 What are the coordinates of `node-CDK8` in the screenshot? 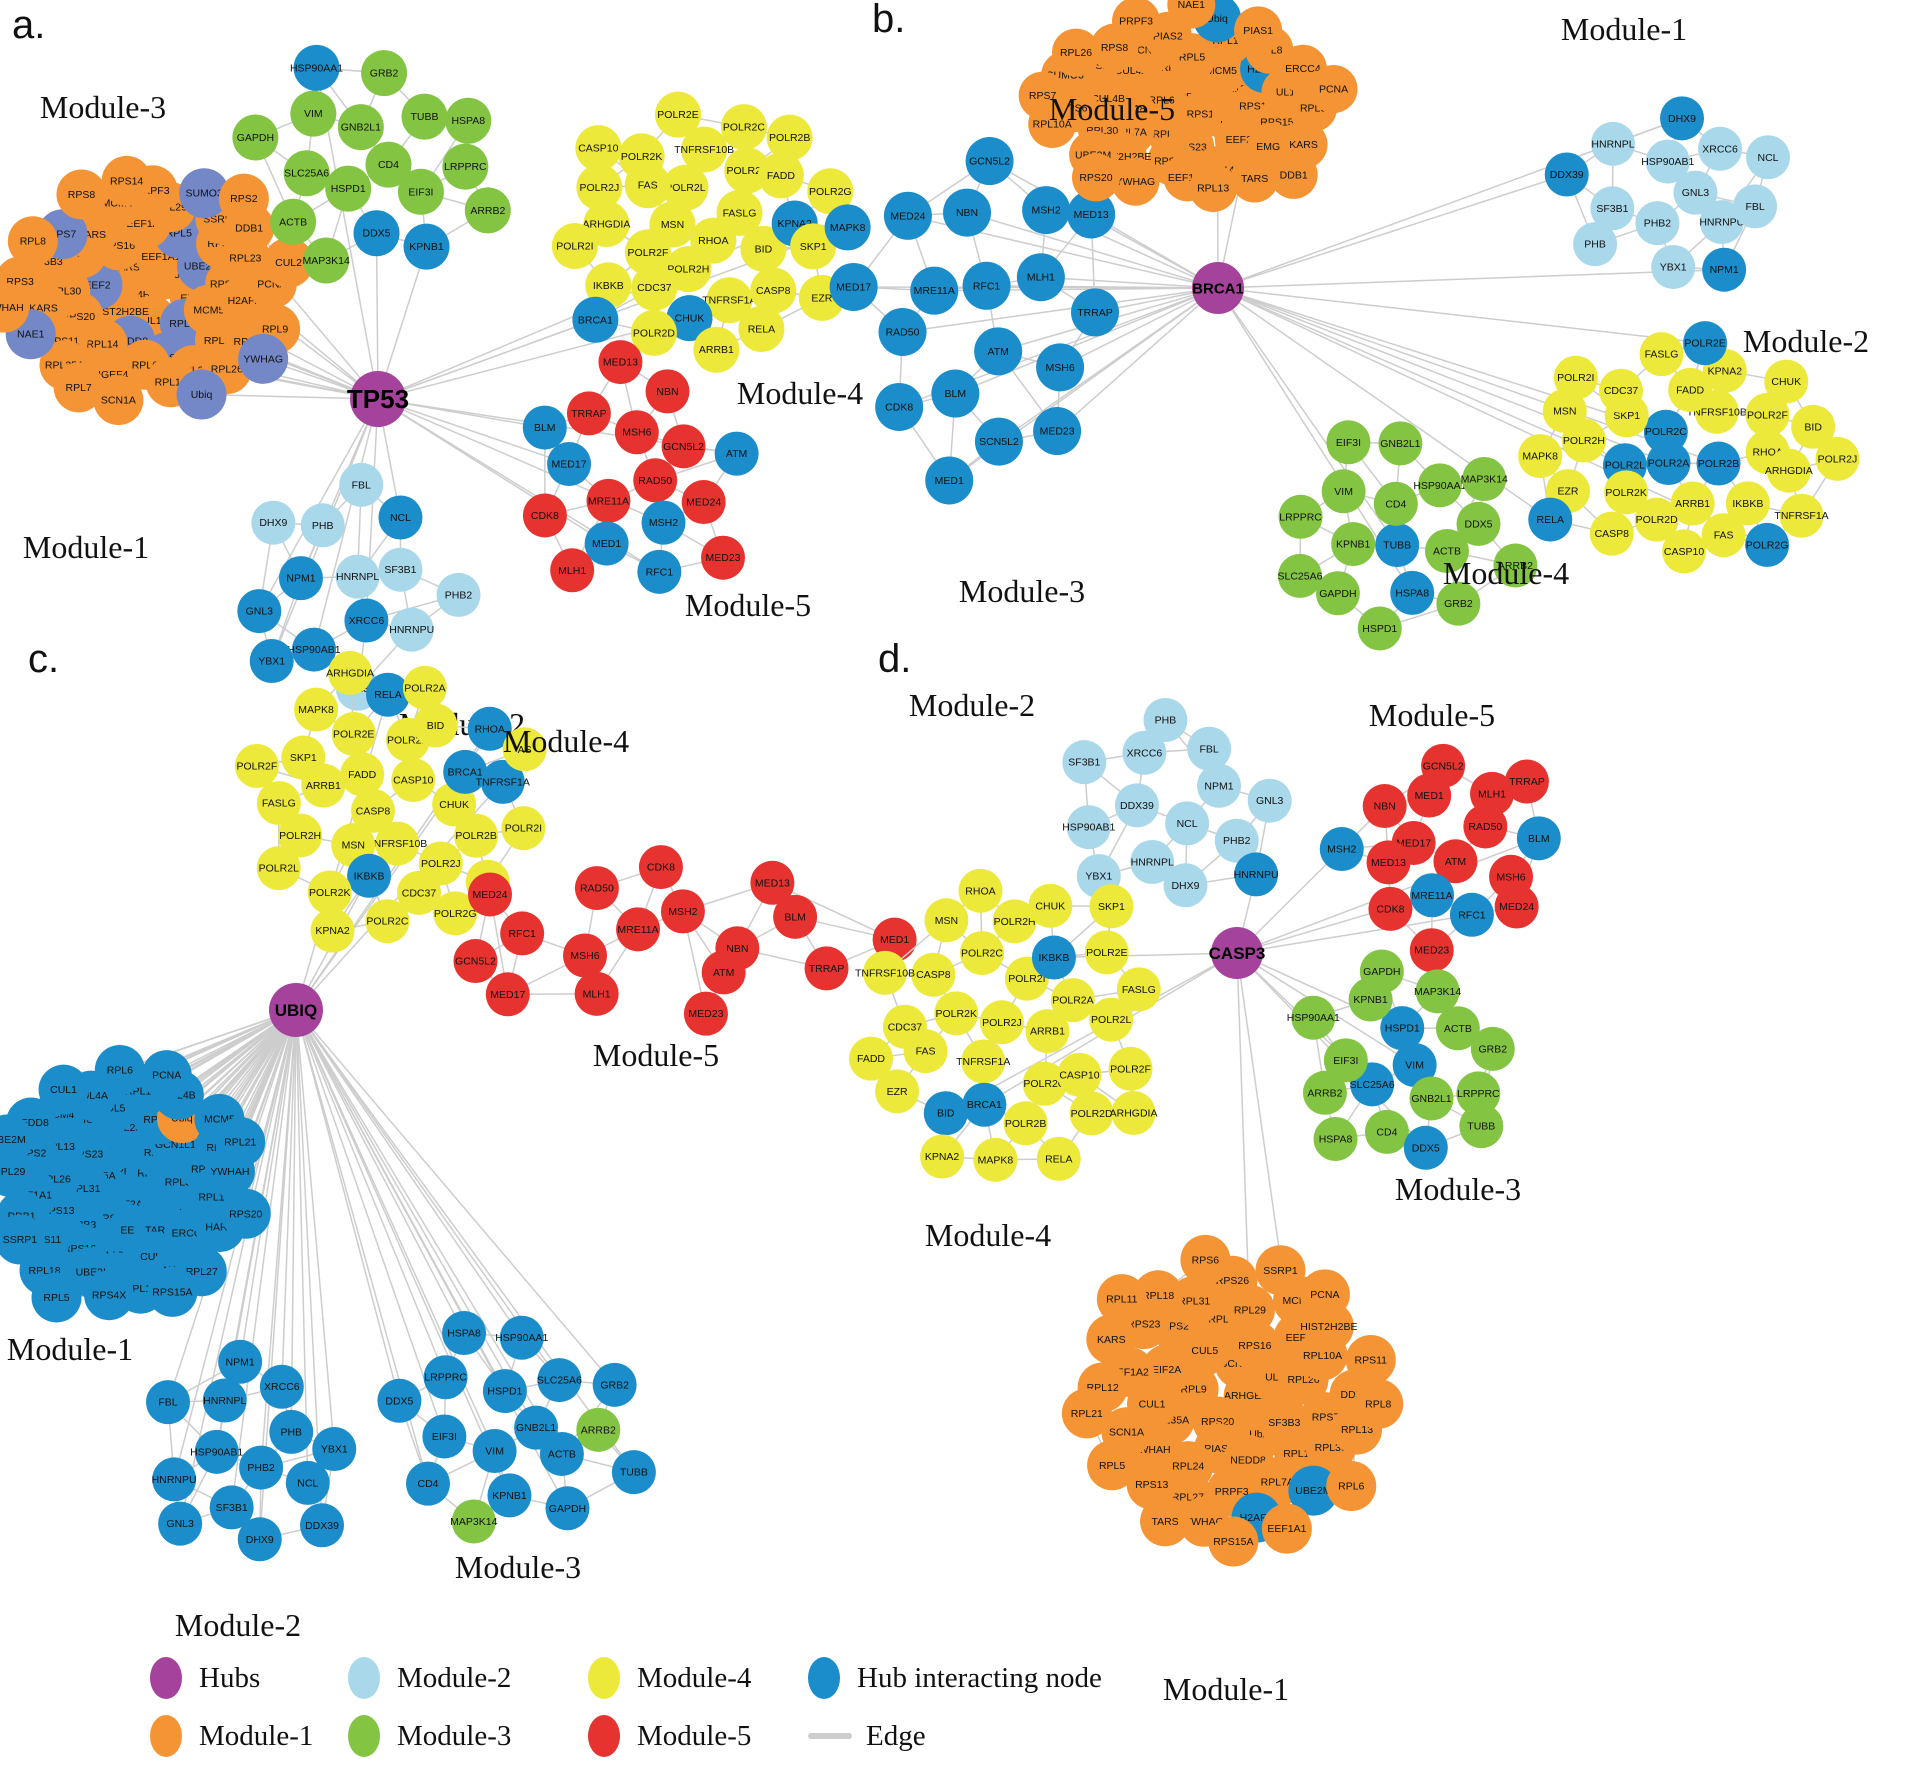 It's located at (899, 406).